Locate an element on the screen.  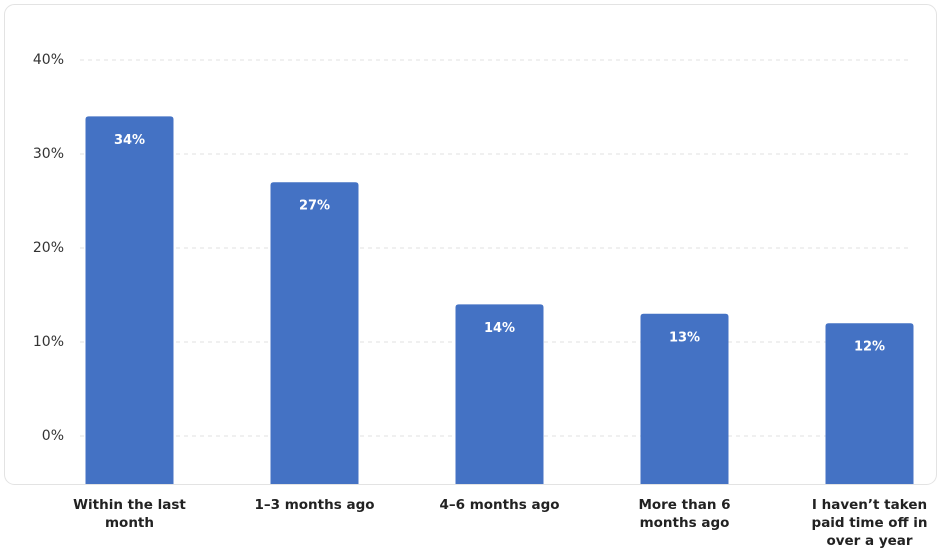
value-label: 12% is located at coordinates (869, 347).